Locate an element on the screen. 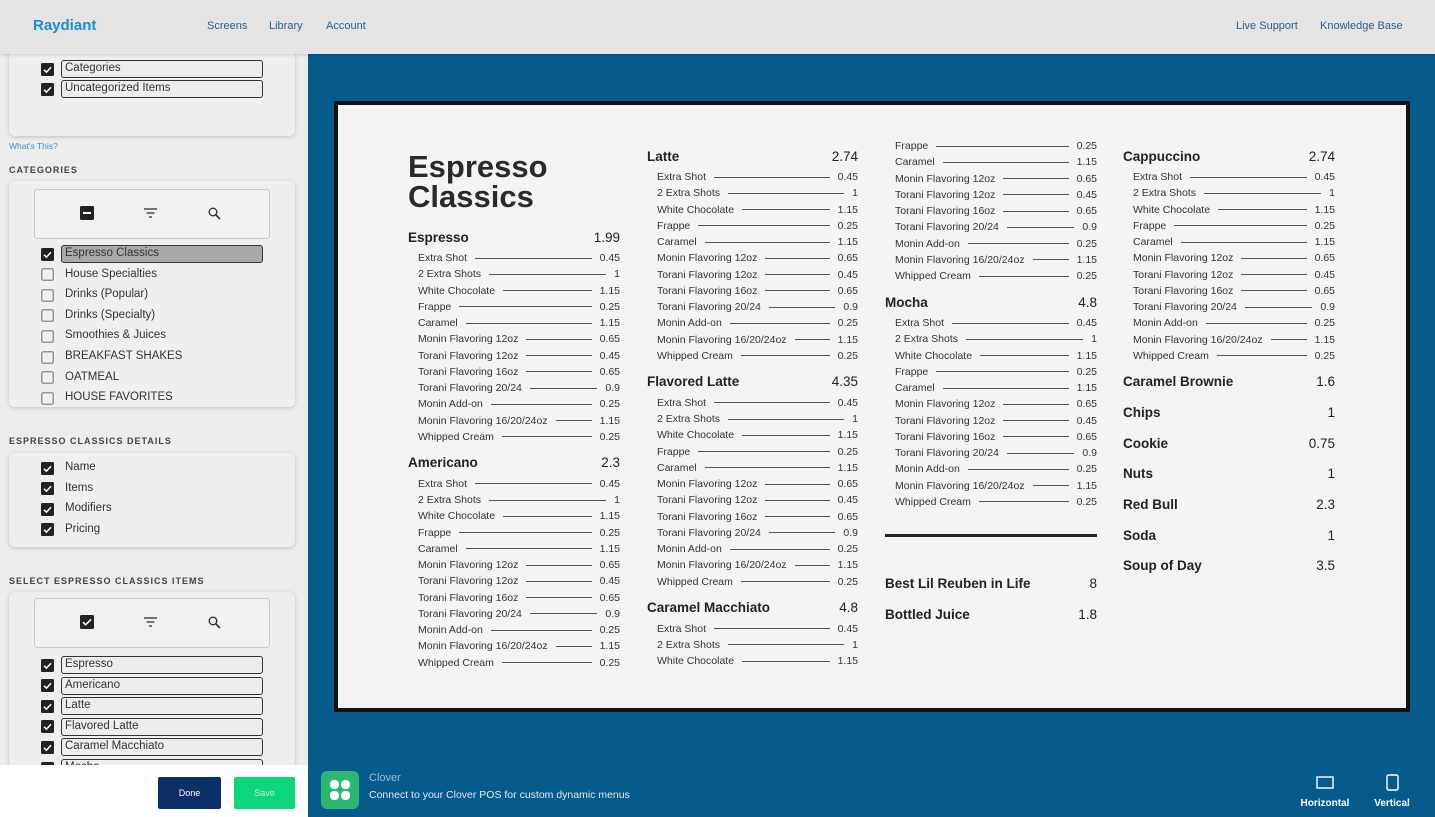  save-button: Save is located at coordinates (264, 793).